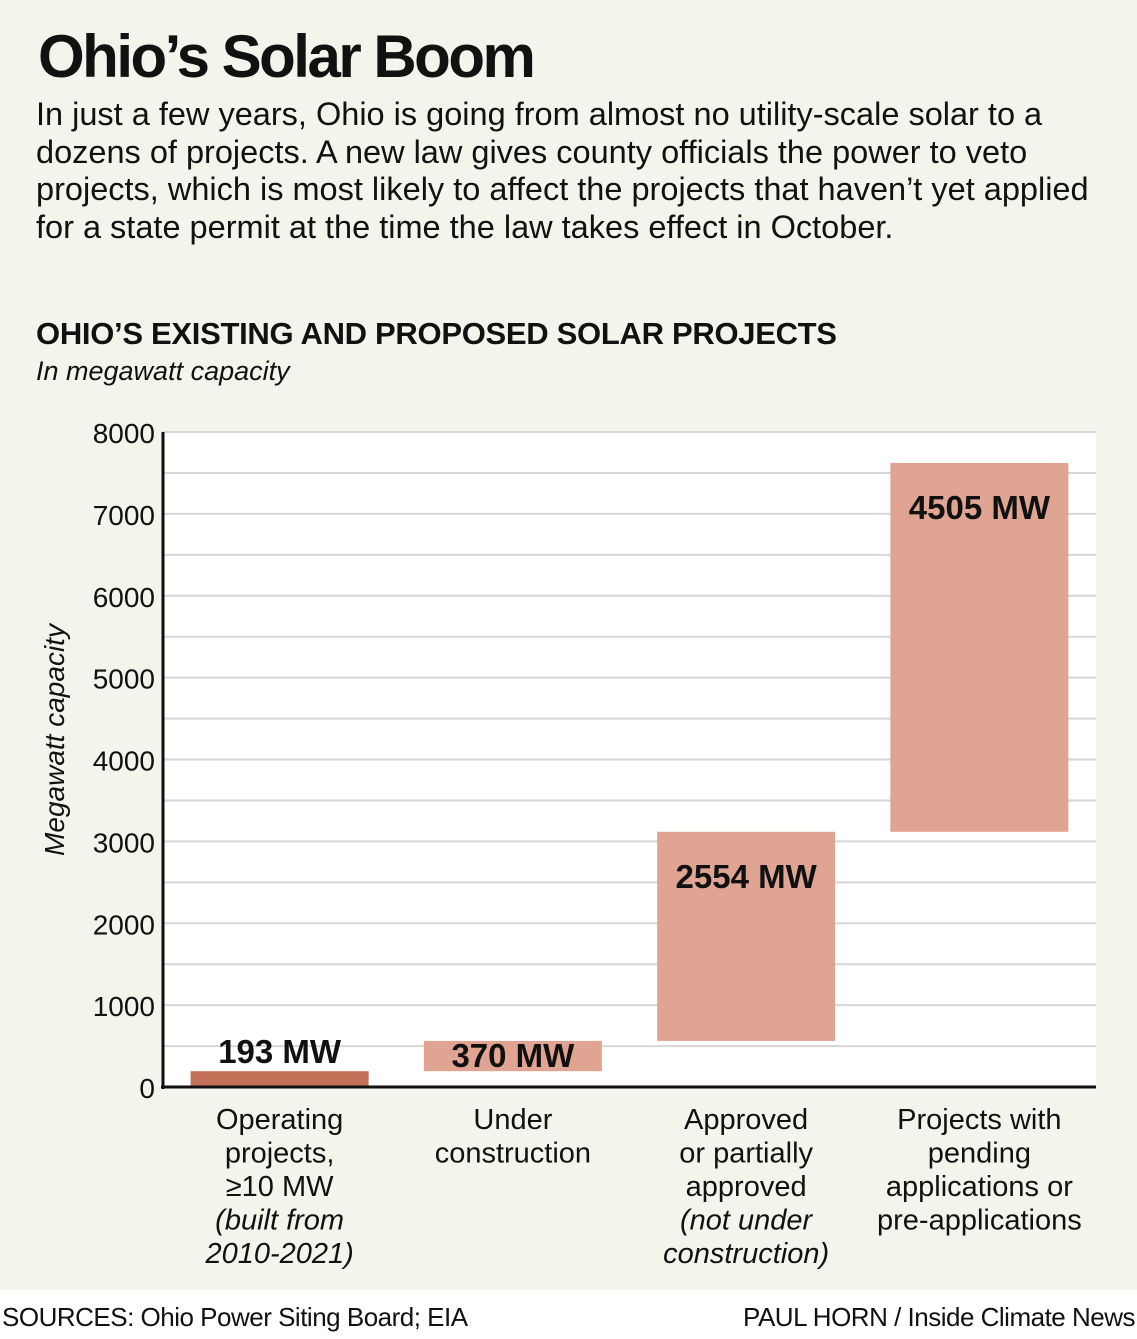 The image size is (1137, 1339). Describe the element at coordinates (278, 1254) in the screenshot. I see `x-category-note: 2010-2021)` at that location.